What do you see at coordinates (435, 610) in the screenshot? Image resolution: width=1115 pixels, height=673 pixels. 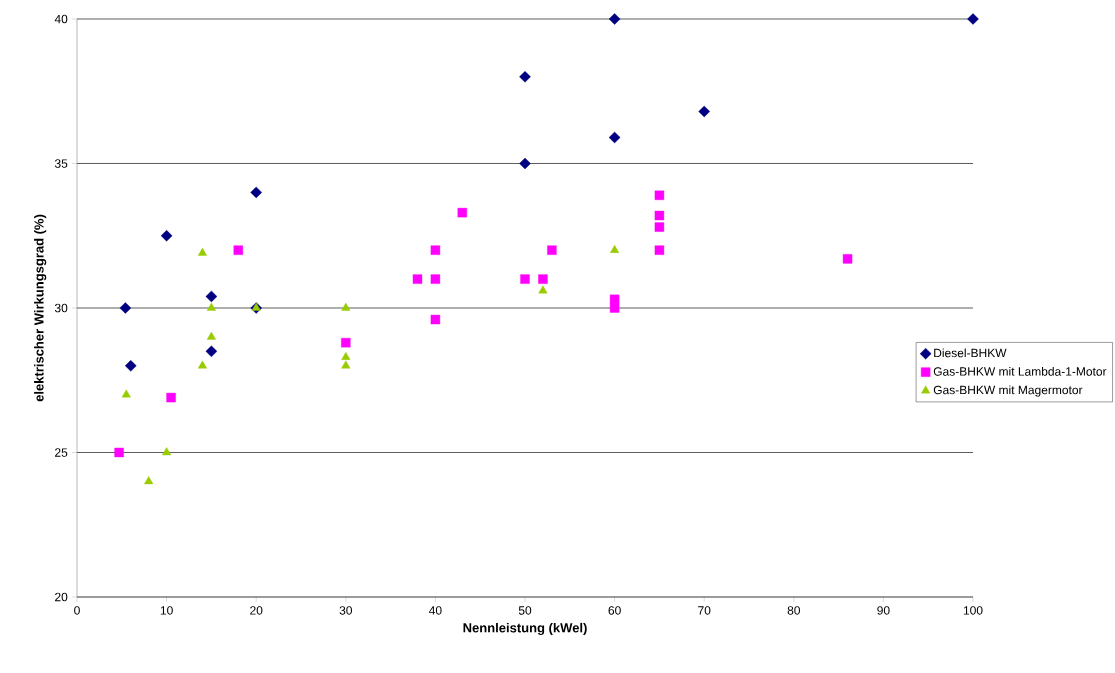 I see `x-tick-label: 40` at bounding box center [435, 610].